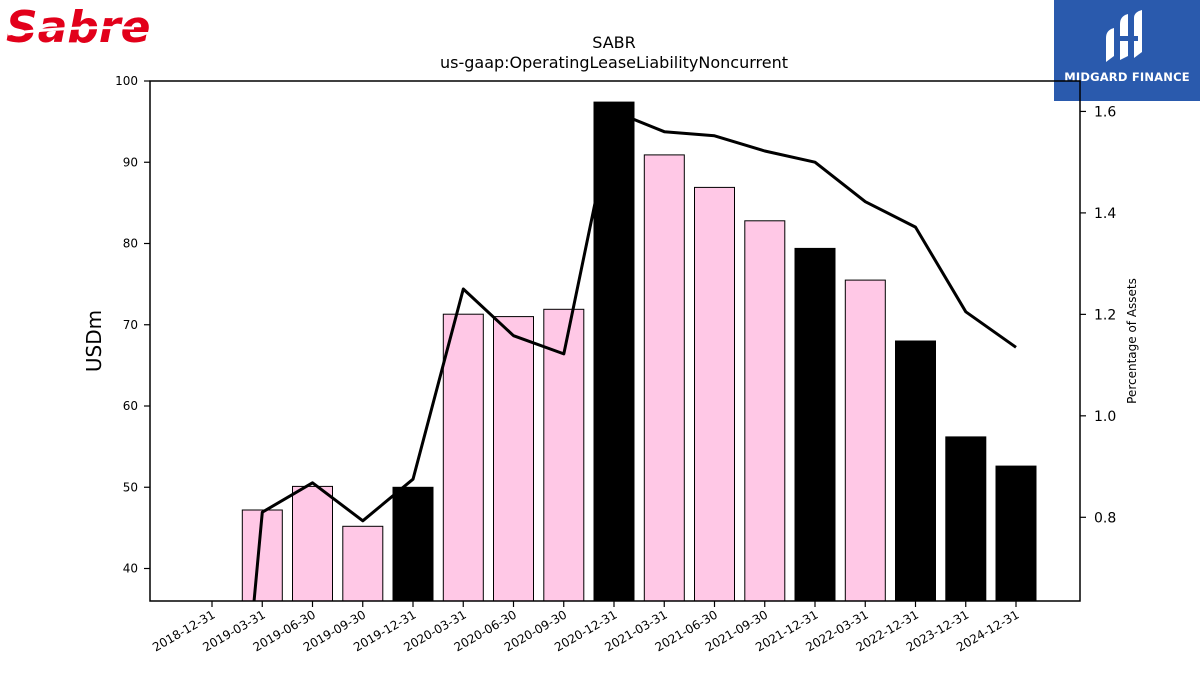 The height and width of the screenshot is (675, 1200). What do you see at coordinates (1127, 77) in the screenshot?
I see `midgard-logo-text: MIDGARD FINANCE` at bounding box center [1127, 77].